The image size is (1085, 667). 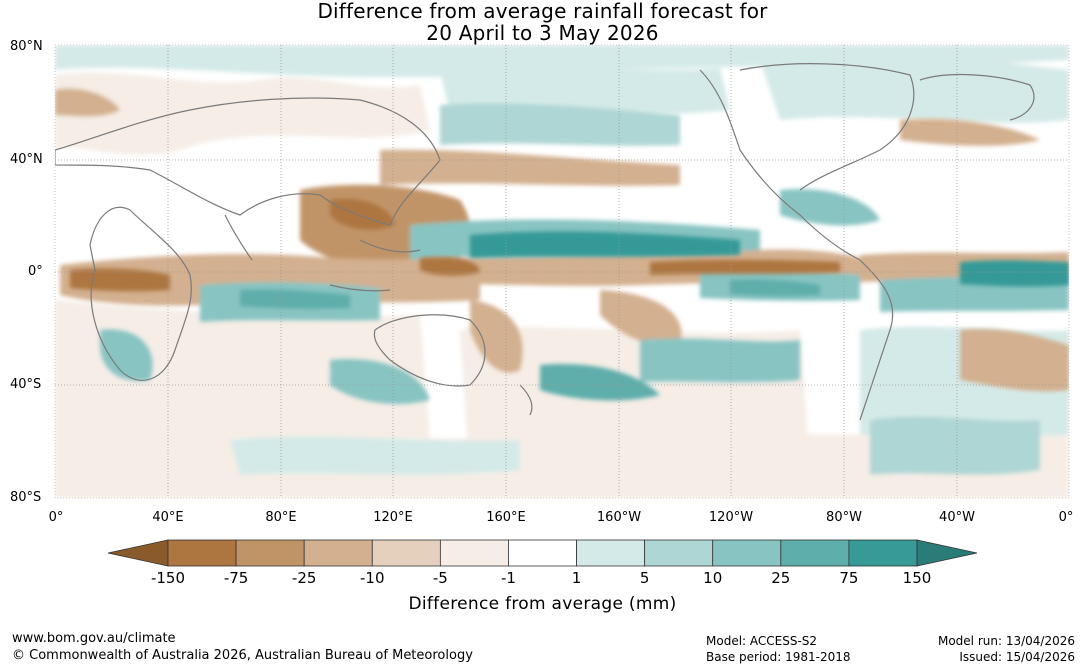 I want to click on legend-tick-label: 25, so click(x=781, y=578).